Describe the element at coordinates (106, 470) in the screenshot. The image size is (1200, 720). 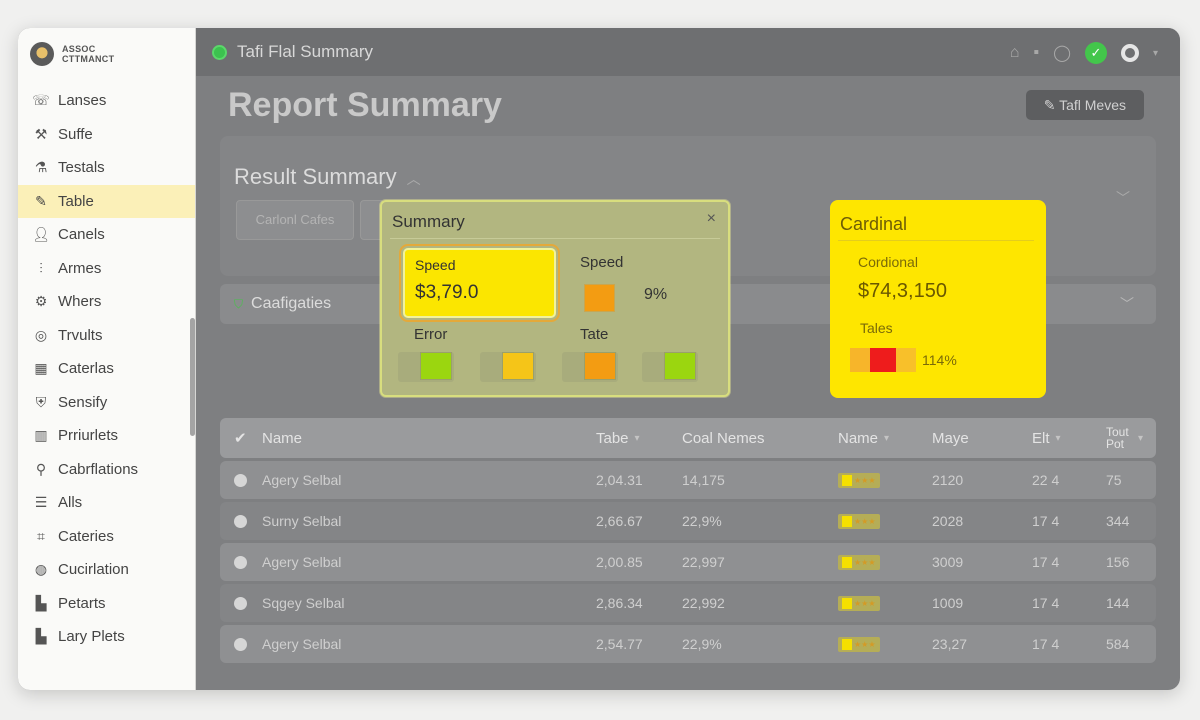
I see `sidebar-item-cabrflations: ⚲ Cabrflations` at that location.